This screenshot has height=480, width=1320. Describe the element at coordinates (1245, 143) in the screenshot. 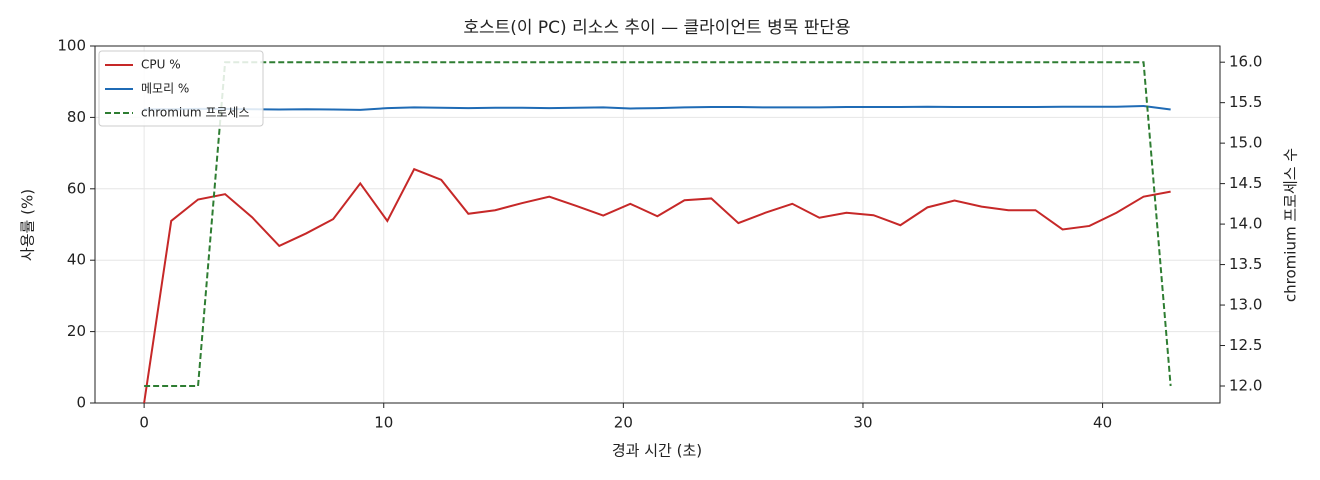

I see `y2-tick-label: 15.0` at that location.